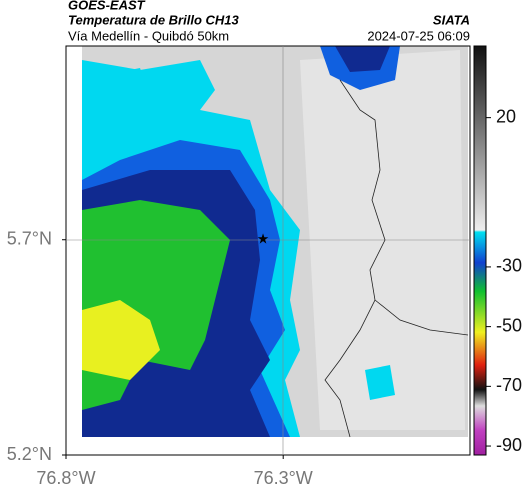 This screenshot has height=496, width=526. I want to click on subtitle: Temperatura de Brillo CH13, so click(154, 19).